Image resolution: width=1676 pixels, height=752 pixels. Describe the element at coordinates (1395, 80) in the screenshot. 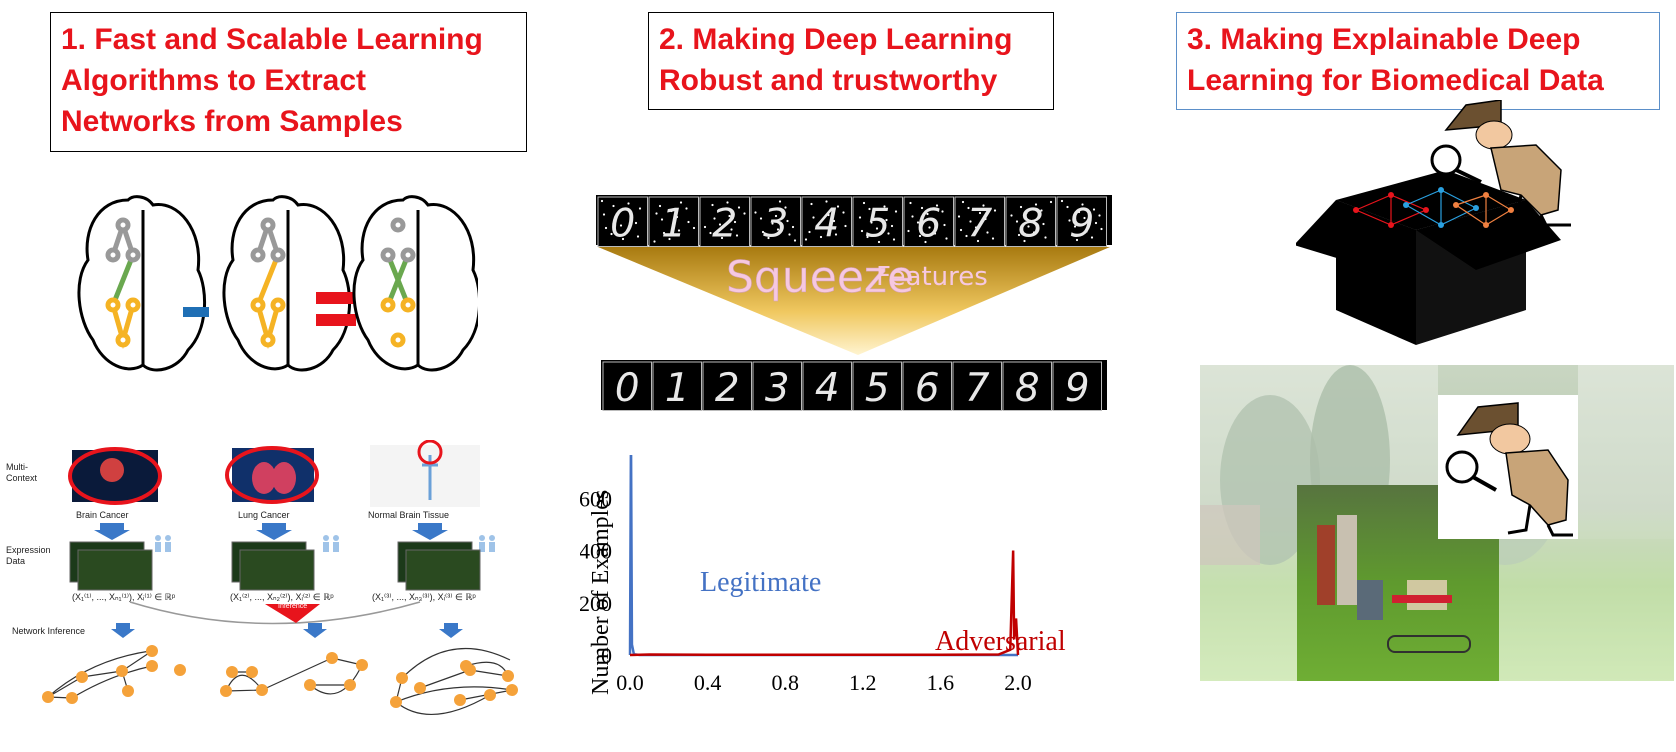

I see `title-line: Learning for Biomedical Data` at that location.